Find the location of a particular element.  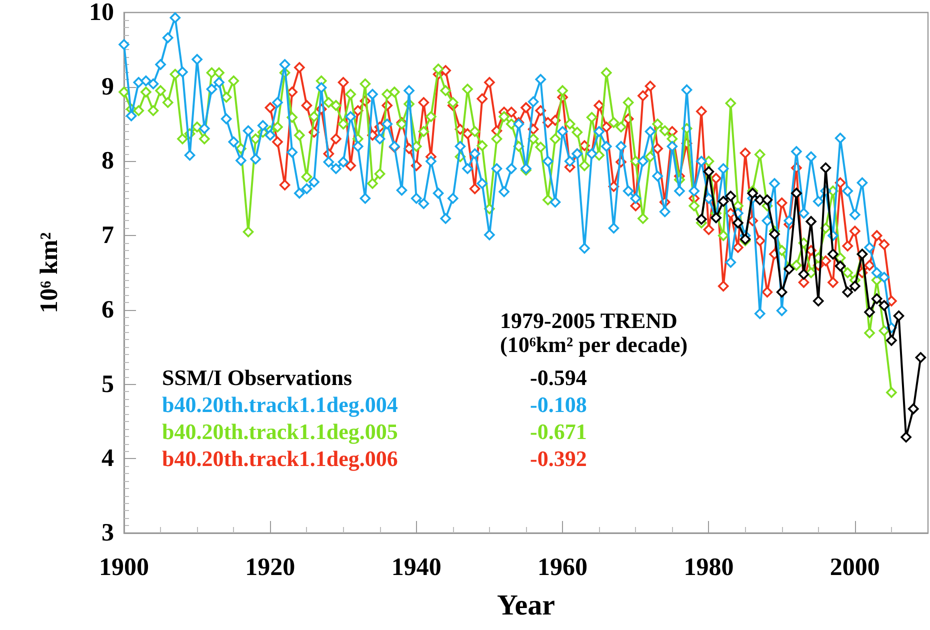

y-tick-label: 8 is located at coordinates (108, 161).